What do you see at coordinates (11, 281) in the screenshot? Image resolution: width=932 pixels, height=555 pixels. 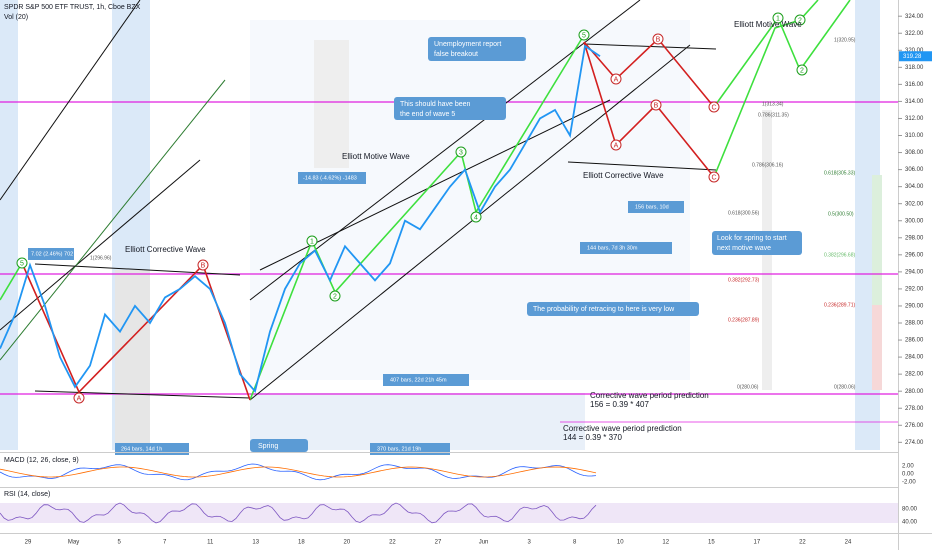 I see `wave-path` at bounding box center [11, 281].